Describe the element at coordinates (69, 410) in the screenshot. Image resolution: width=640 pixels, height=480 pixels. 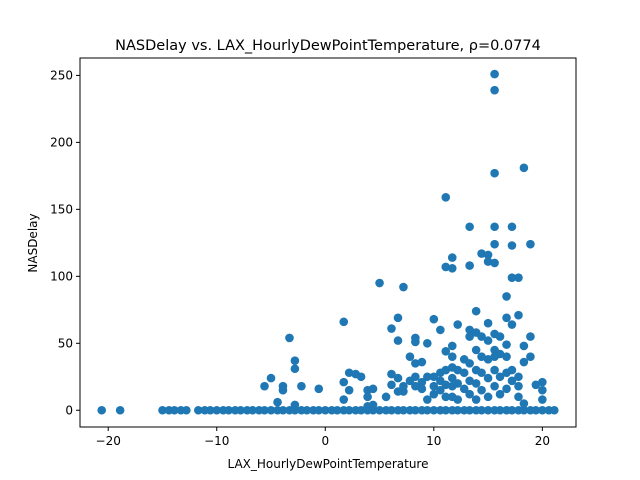
I see `y-tick-label: 0` at that location.